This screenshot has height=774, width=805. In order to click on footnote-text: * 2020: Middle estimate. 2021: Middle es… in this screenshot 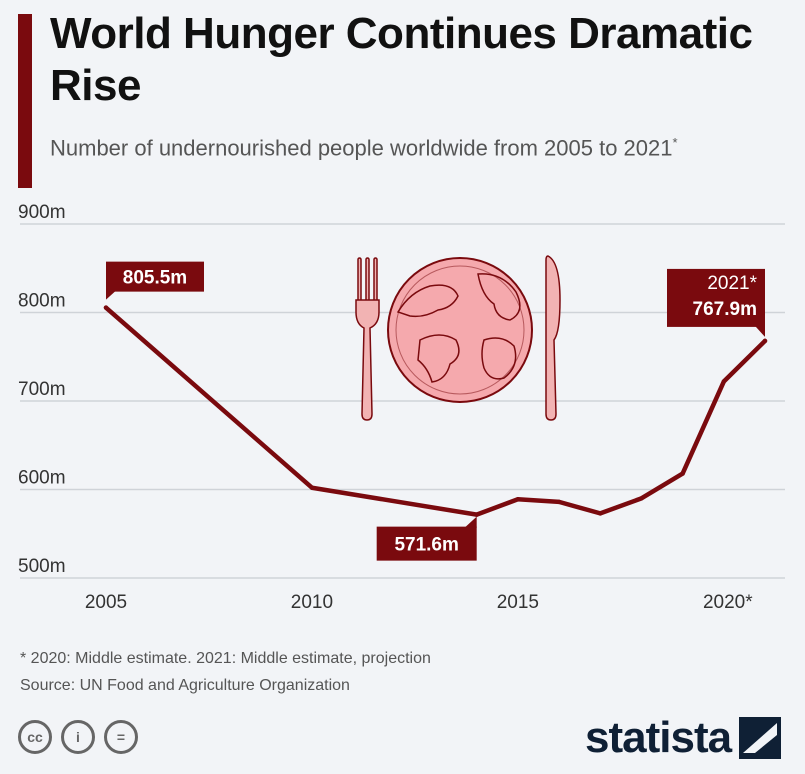, I will do `click(225, 658)`.